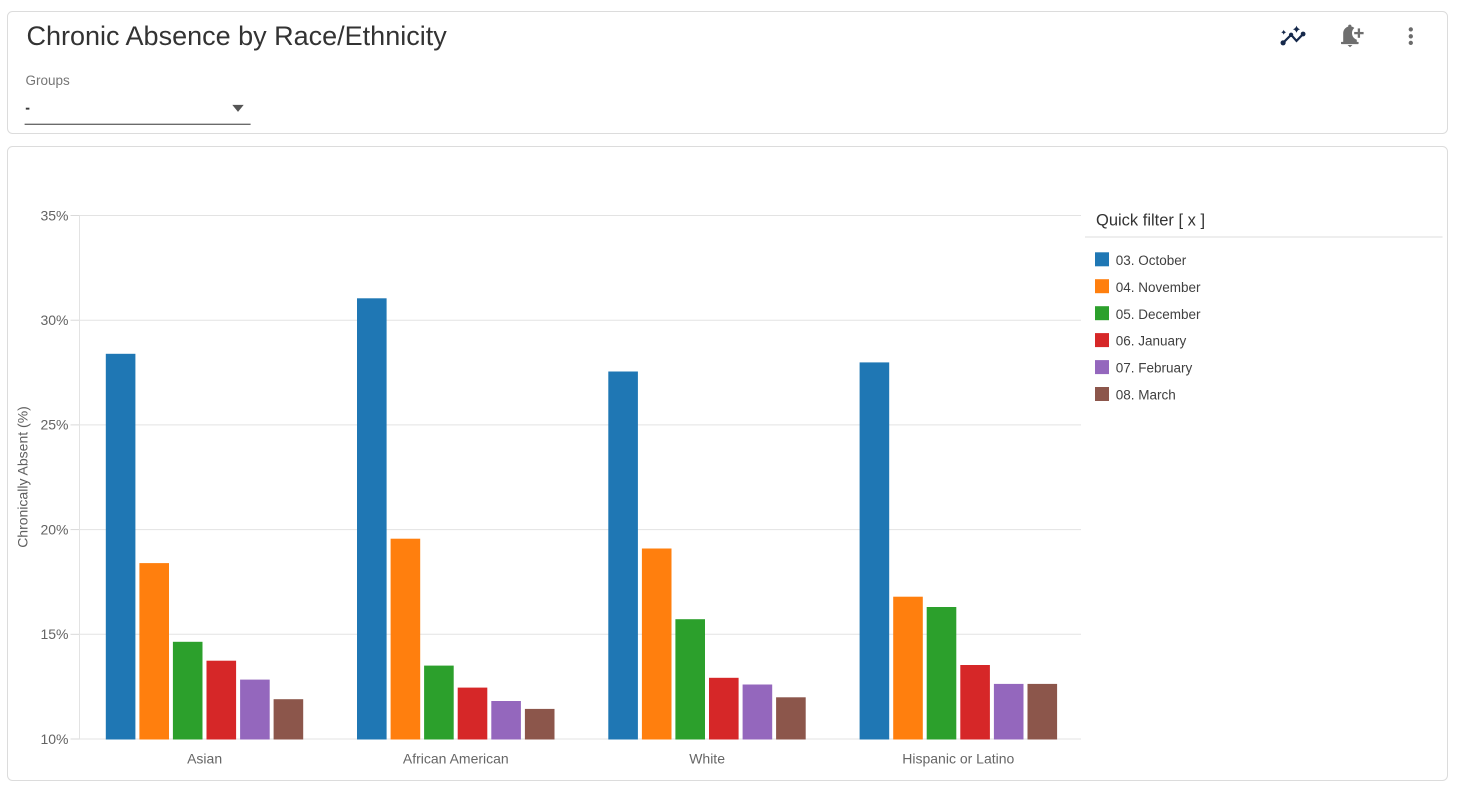  I want to click on svg-text: 05. December, so click(1158, 314).